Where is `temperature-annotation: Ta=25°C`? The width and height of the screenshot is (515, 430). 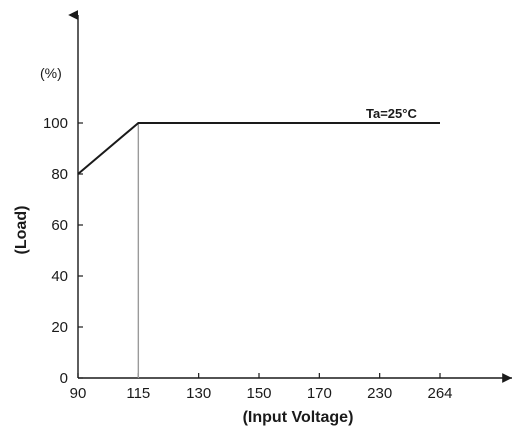 temperature-annotation: Ta=25°C is located at coordinates (391, 113).